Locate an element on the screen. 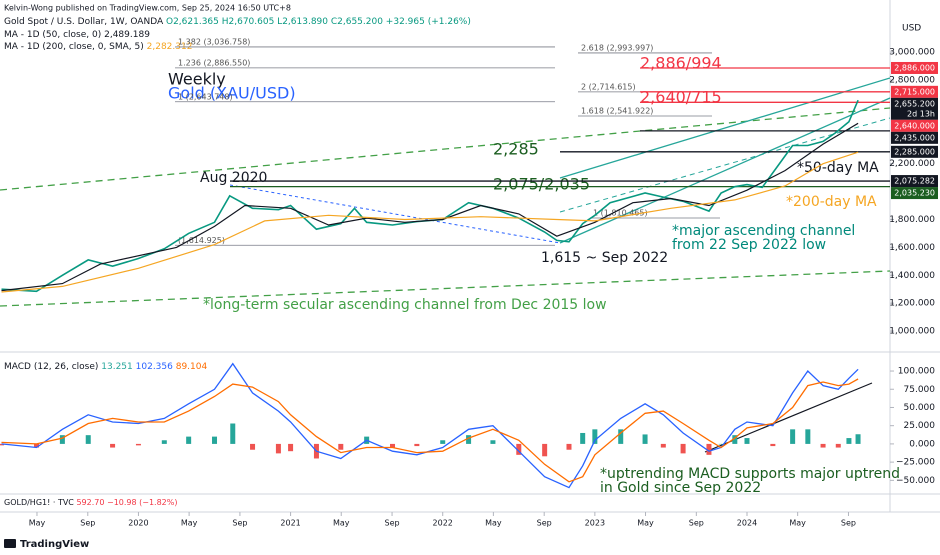  pane-value: 592.70 −10.98 (−1.82%) is located at coordinates (126, 502).